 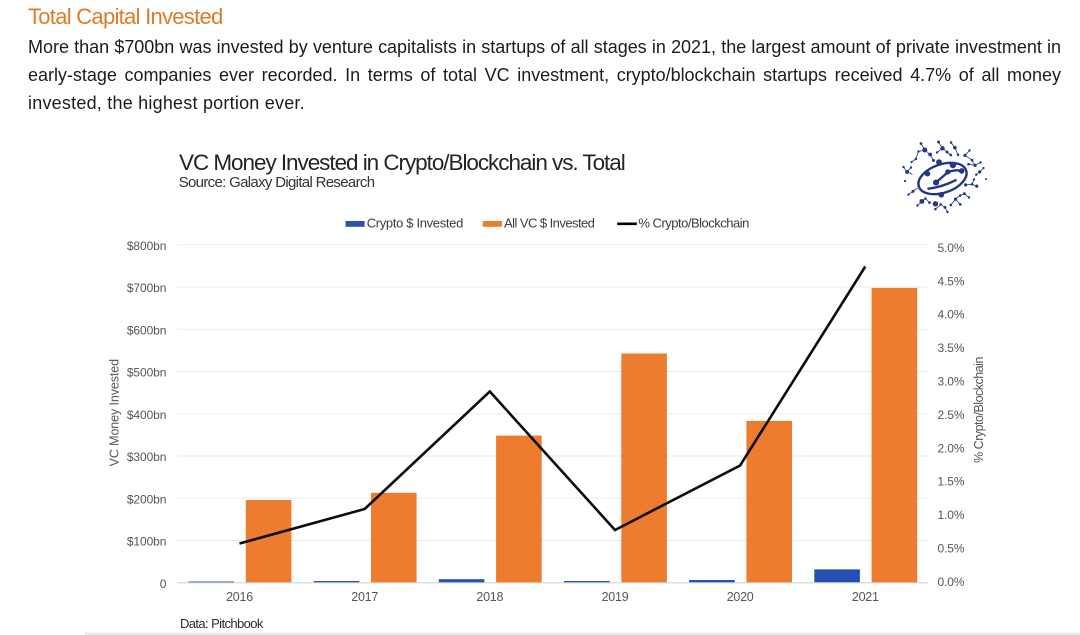 I want to click on svg-text: 2021, so click(x=865, y=597).